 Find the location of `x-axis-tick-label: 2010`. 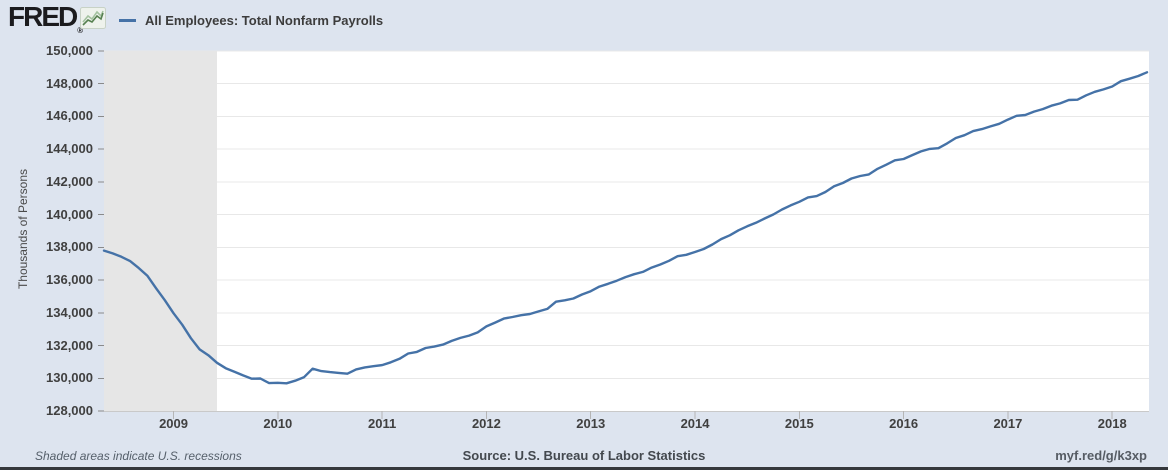

x-axis-tick-label: 2010 is located at coordinates (278, 423).